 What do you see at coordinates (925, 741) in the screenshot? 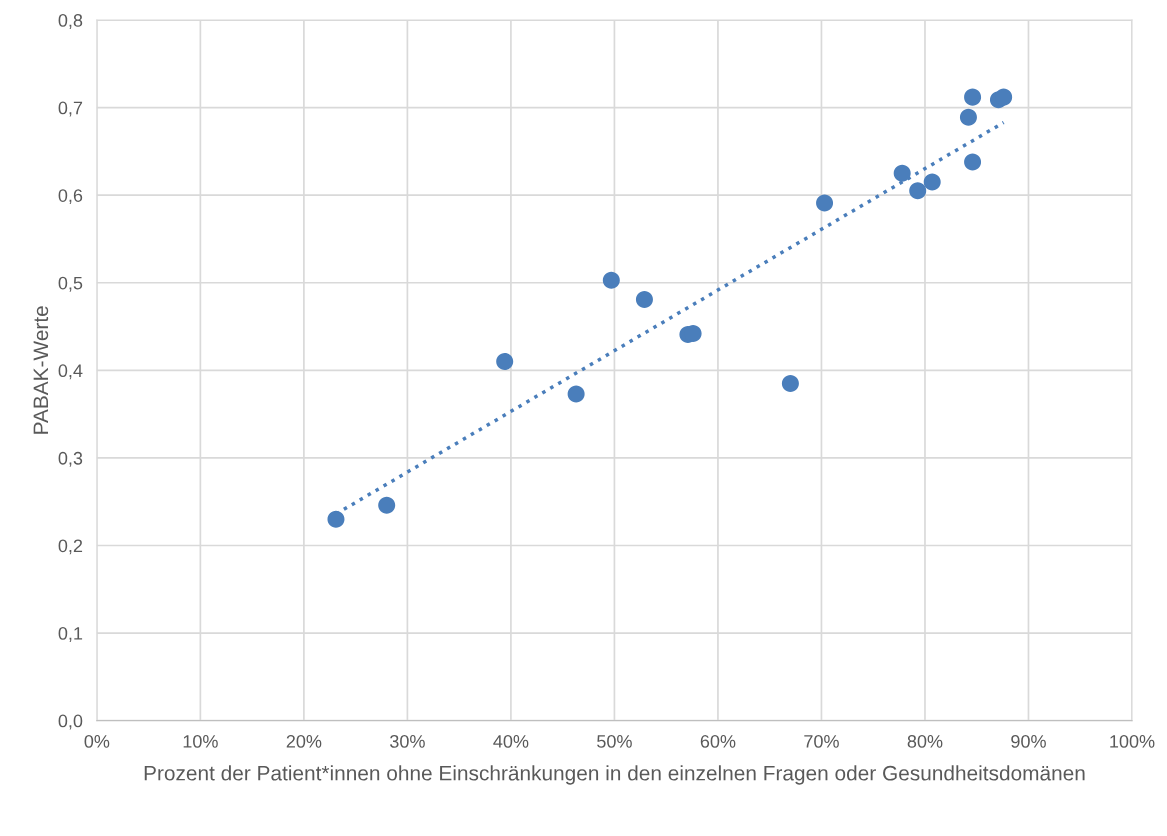
I see `x-tick-label: 80%` at bounding box center [925, 741].